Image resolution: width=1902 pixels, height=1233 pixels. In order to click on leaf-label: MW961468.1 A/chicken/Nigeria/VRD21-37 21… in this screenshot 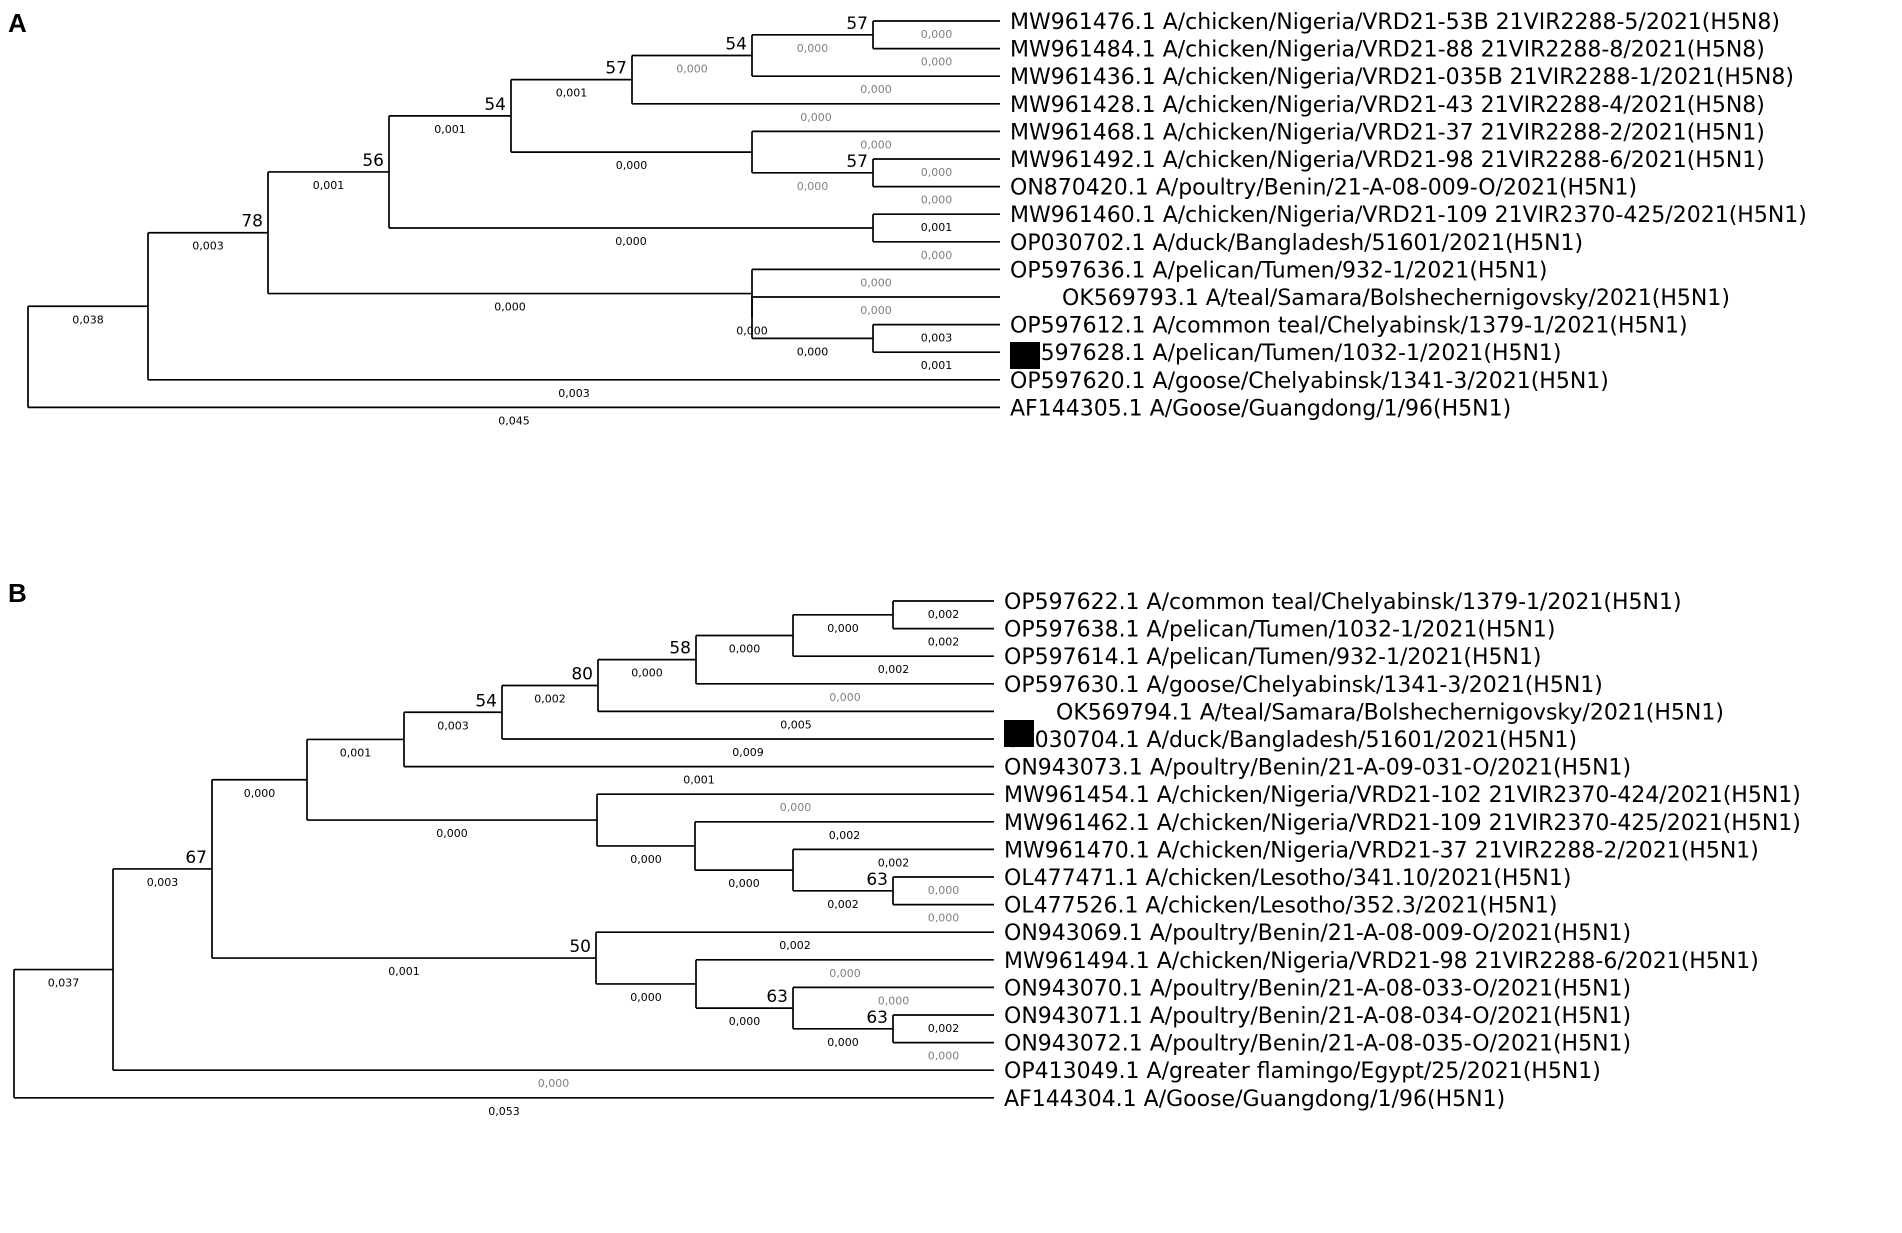, I will do `click(1387, 132)`.